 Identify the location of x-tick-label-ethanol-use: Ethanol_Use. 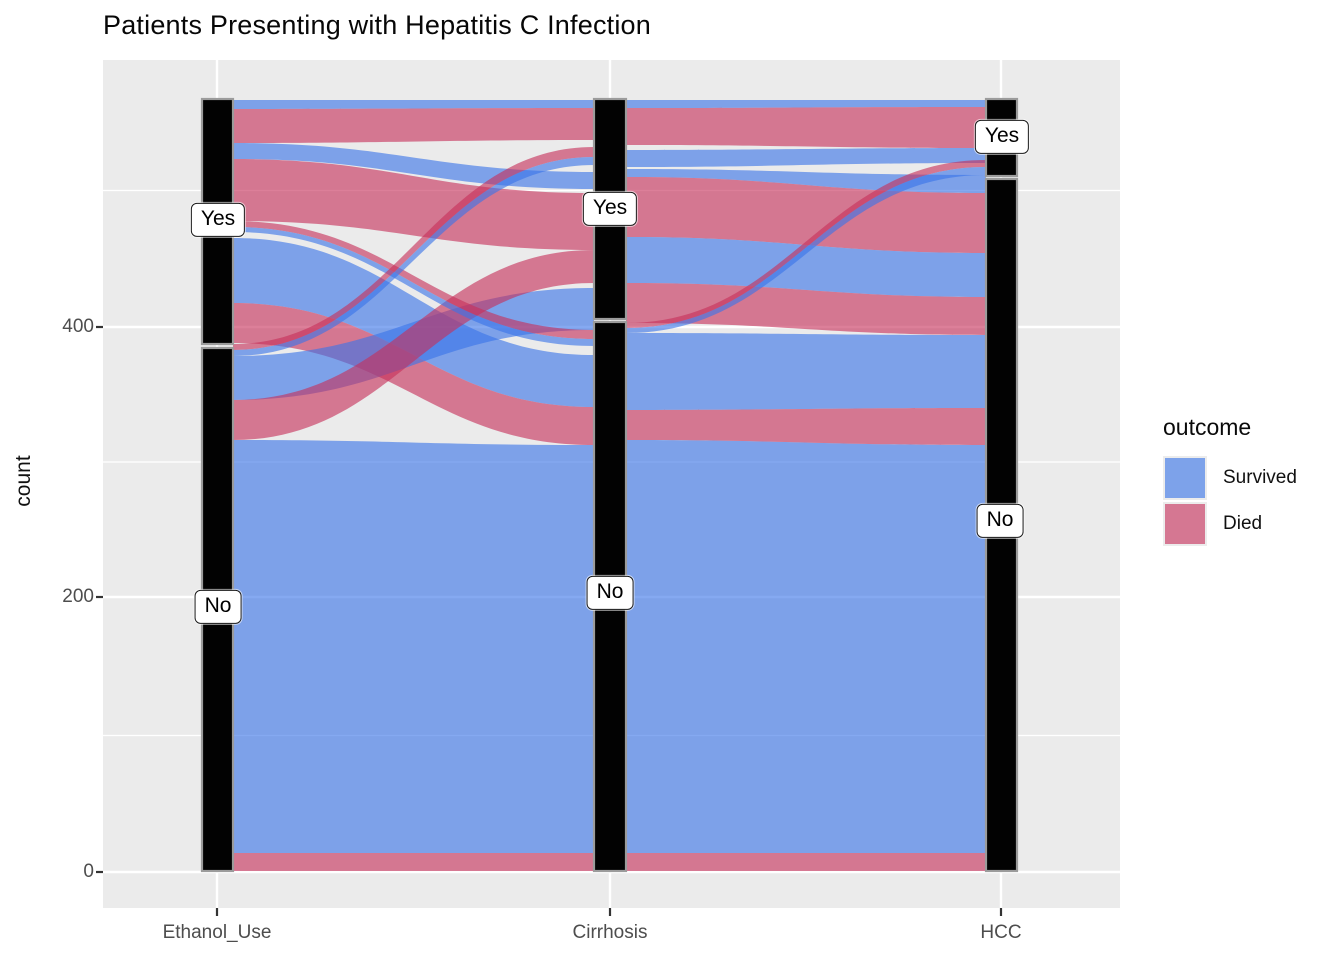
(217, 932).